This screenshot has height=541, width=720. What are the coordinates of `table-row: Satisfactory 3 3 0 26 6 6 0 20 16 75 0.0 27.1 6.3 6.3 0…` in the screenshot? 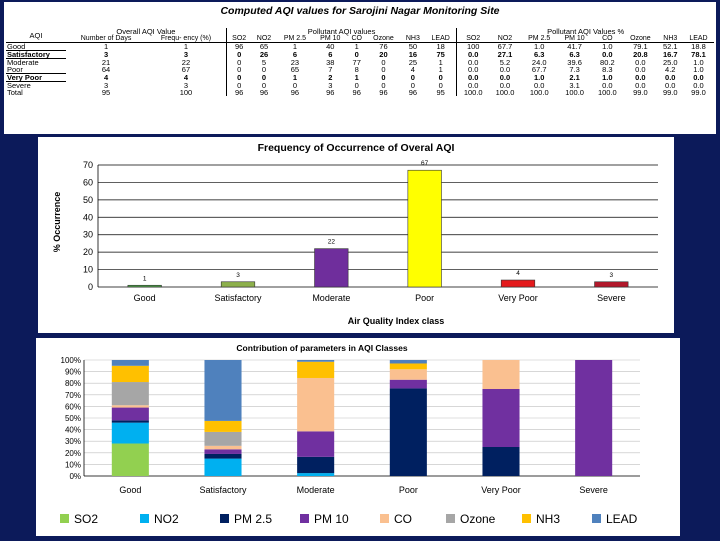 It's located at (360, 54).